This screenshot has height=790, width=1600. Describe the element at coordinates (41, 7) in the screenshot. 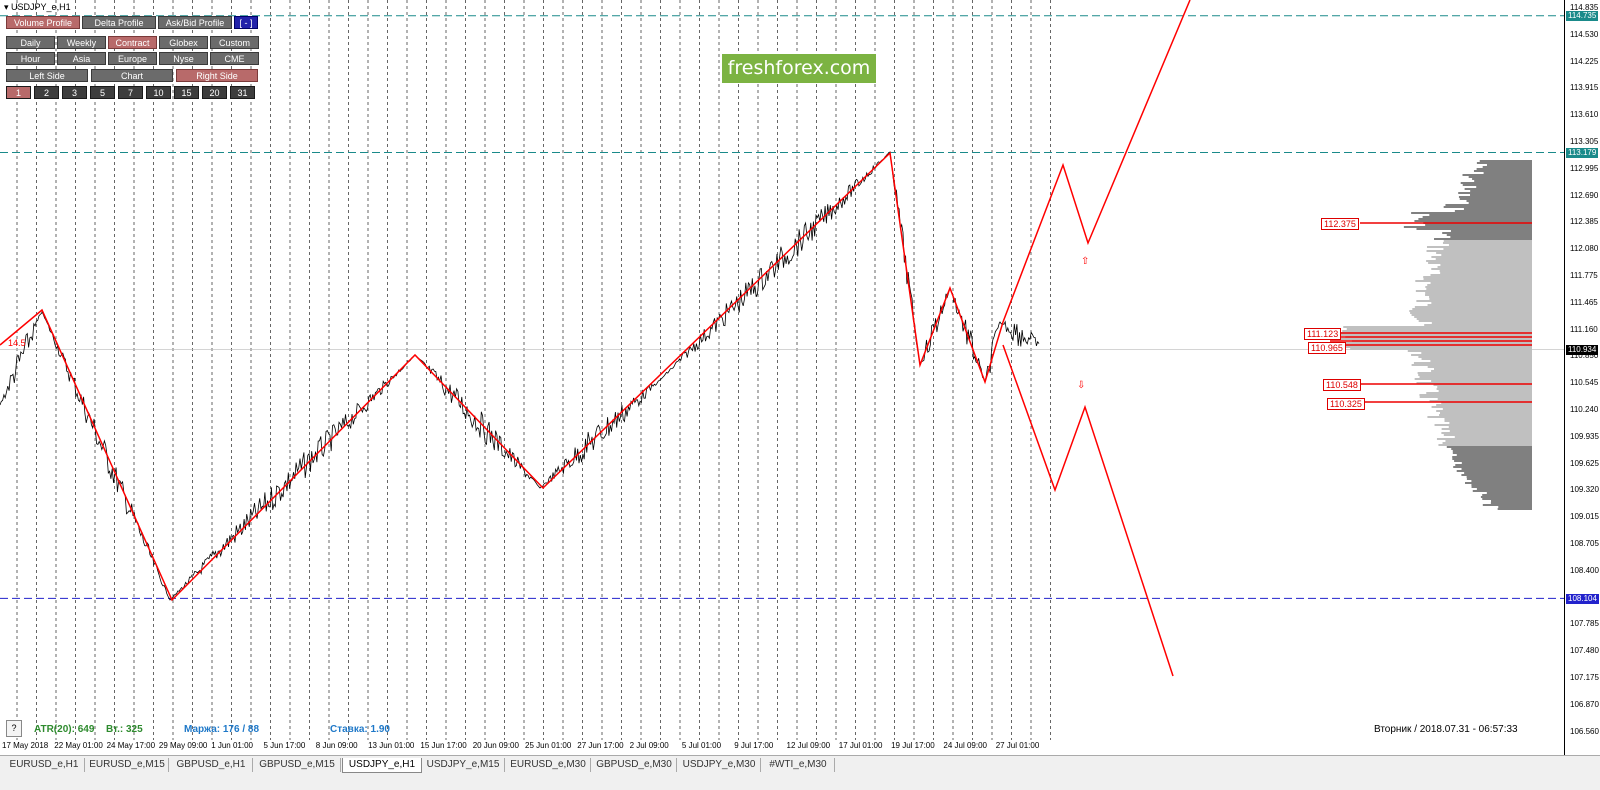

I see `symbol-label-text: USDJPY_e,H1` at that location.